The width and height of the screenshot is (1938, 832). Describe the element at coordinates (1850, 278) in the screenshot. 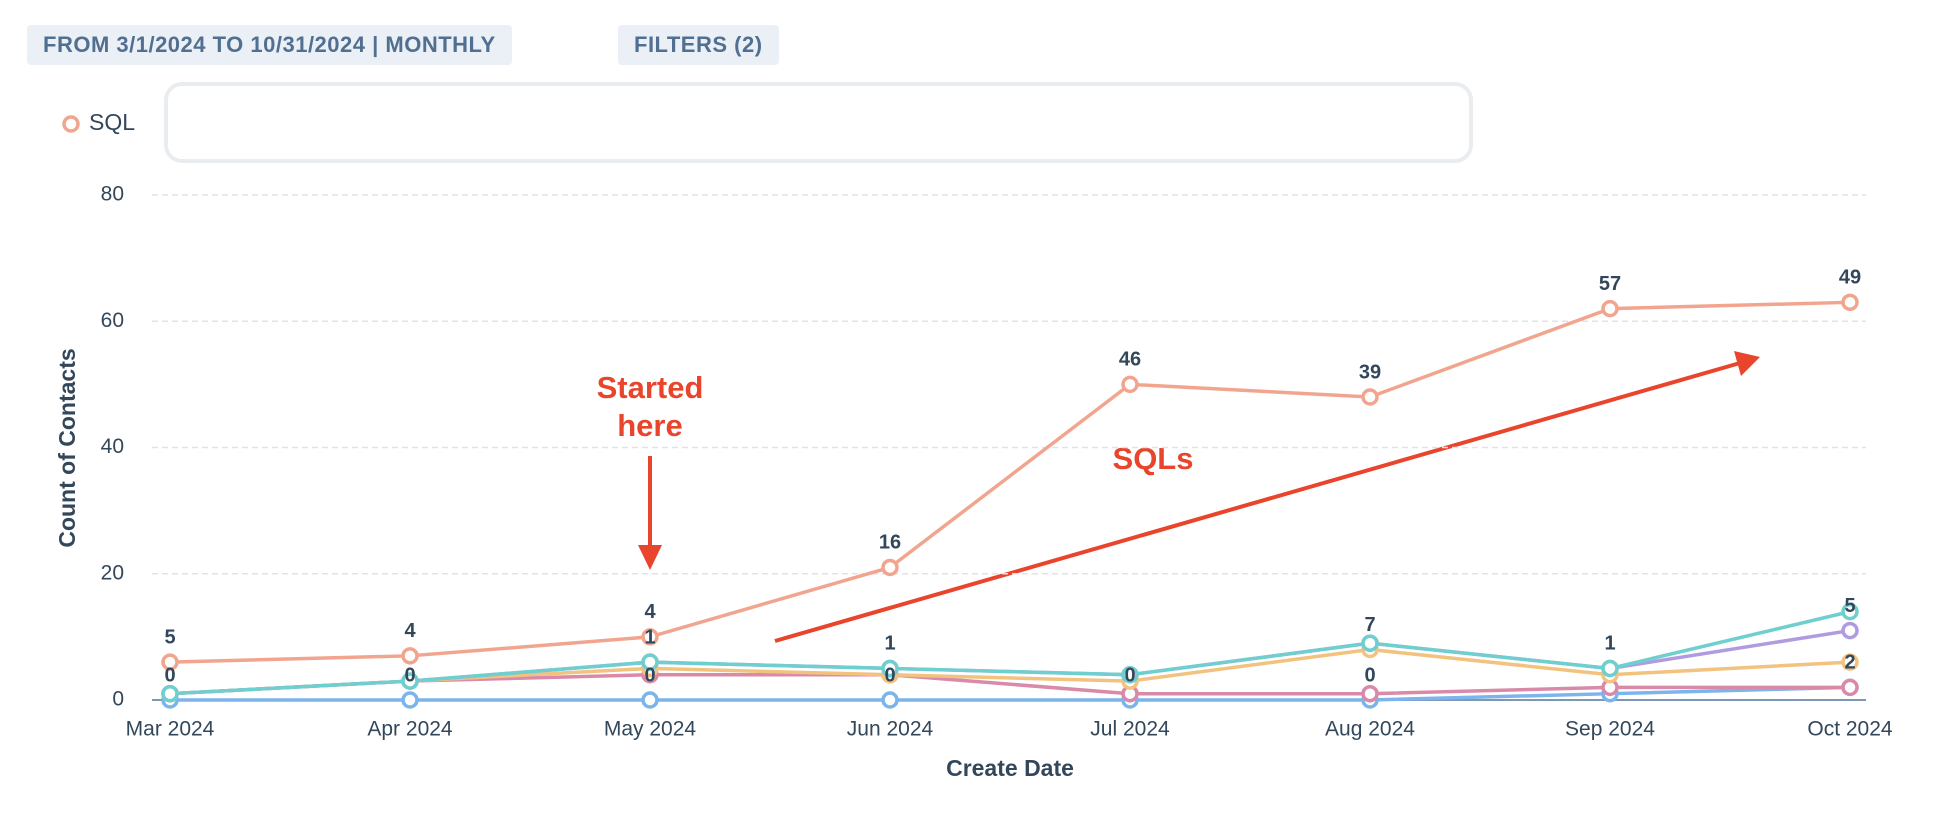

I see `data-label: 49` at that location.